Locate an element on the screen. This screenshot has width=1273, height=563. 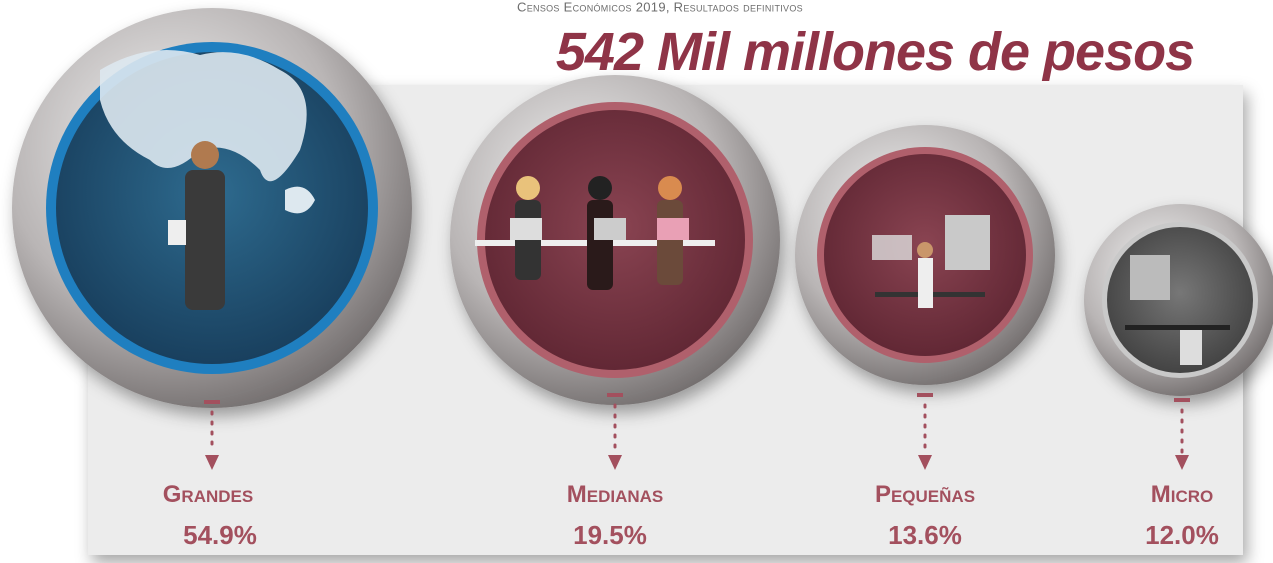
share-value: 13.6% is located at coordinates (925, 535).